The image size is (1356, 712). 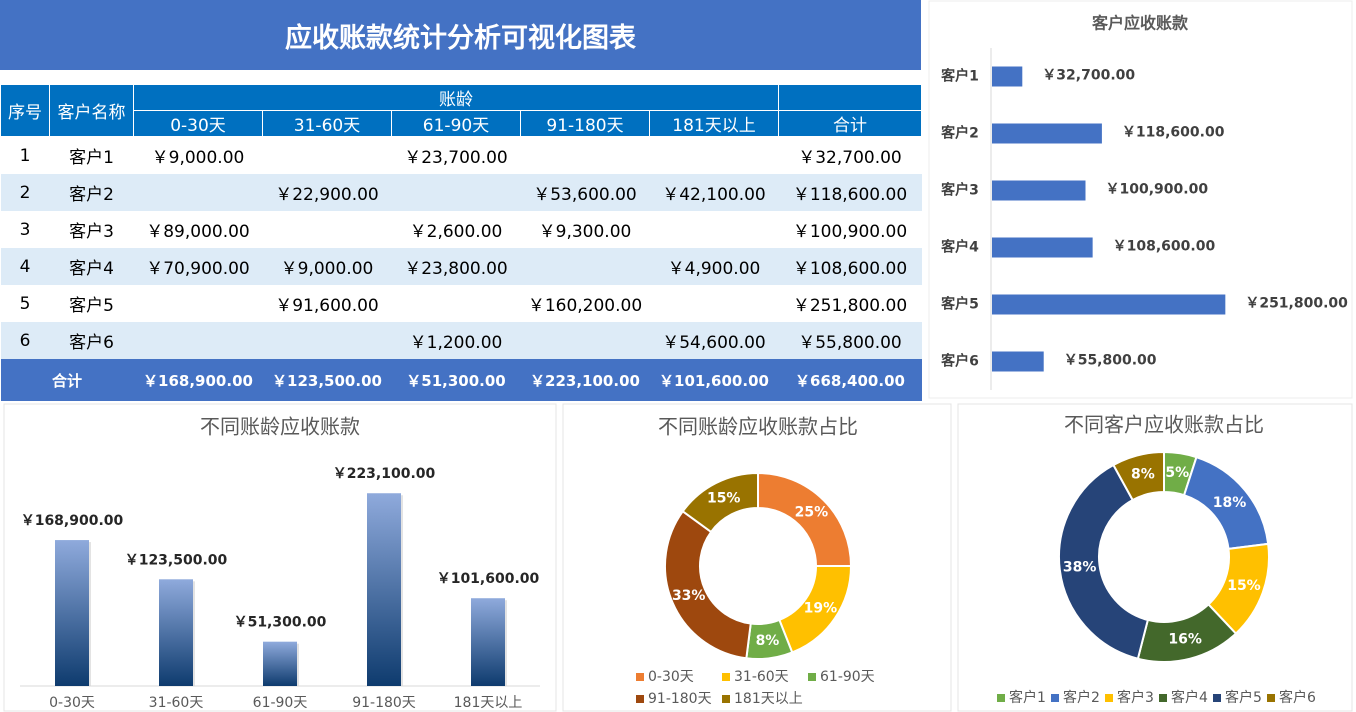 What do you see at coordinates (25, 266) in the screenshot?
I see `table-cell: 4` at bounding box center [25, 266].